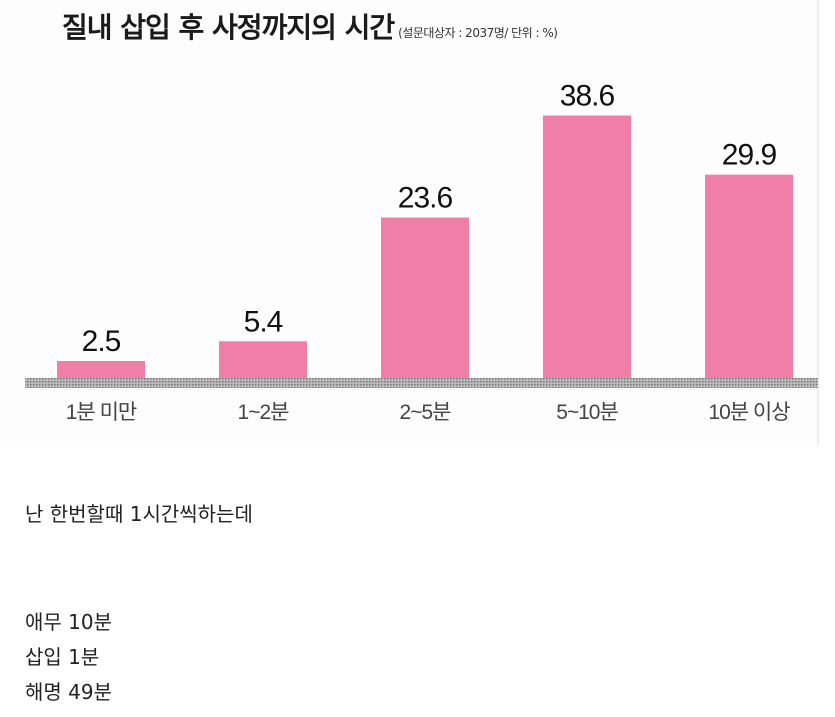 The height and width of the screenshot is (717, 835). Describe the element at coordinates (478, 33) in the screenshot. I see `chart-subtitle: (설문대상자 : 2037명/ 단위 : %)` at that location.